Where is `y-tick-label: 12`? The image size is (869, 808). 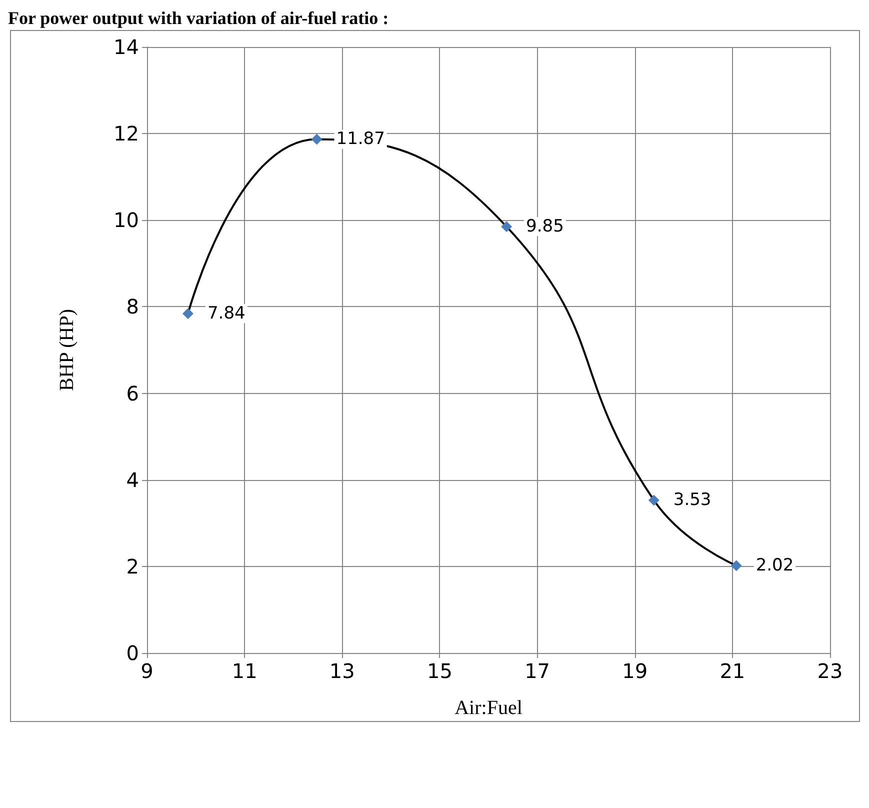
y-tick-label: 12 is located at coordinates (126, 134).